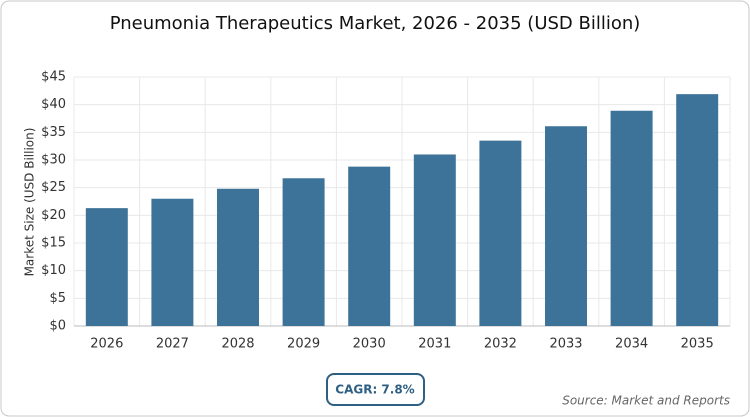 The image size is (750, 417). Describe the element at coordinates (172, 344) in the screenshot. I see `x-tick-label: 2027` at that location.